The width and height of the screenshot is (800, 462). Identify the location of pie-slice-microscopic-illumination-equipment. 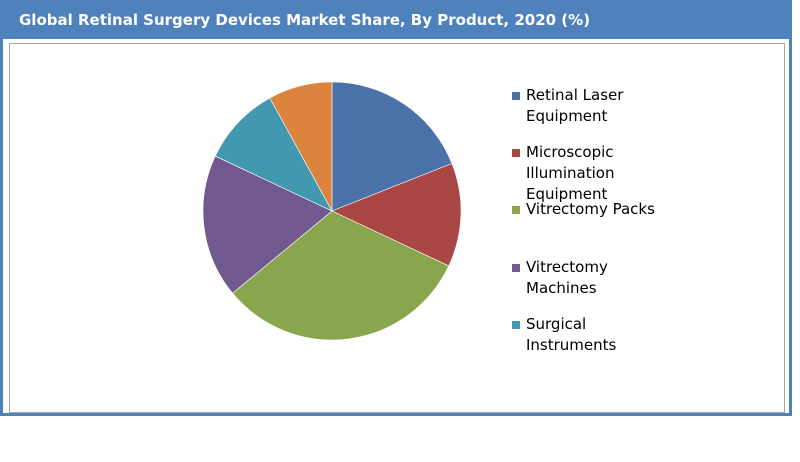
(396, 215).